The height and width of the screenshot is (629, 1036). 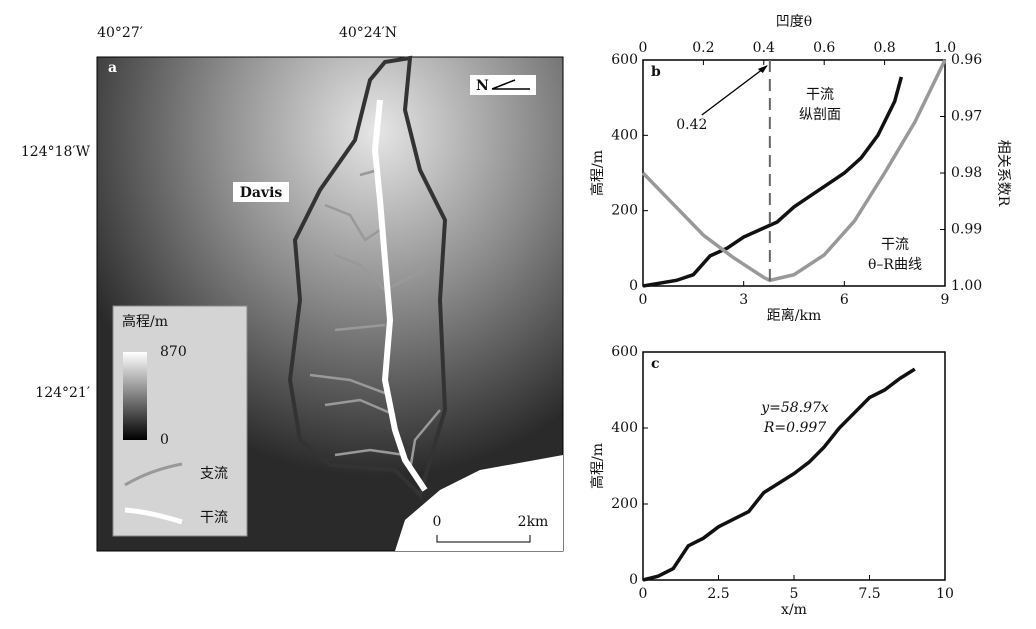 What do you see at coordinates (966, 286) in the screenshot?
I see `y2-tick-label: 1.00` at bounding box center [966, 286].